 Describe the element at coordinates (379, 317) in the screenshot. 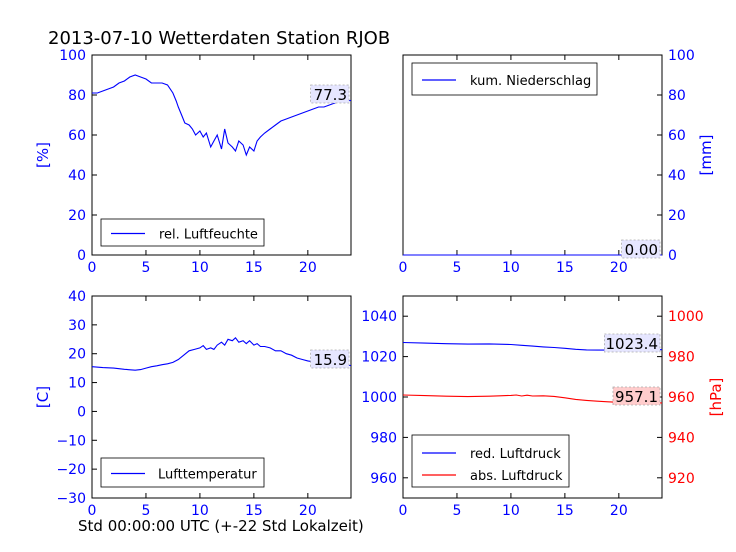

I see `y-tick-label: 1040` at that location.